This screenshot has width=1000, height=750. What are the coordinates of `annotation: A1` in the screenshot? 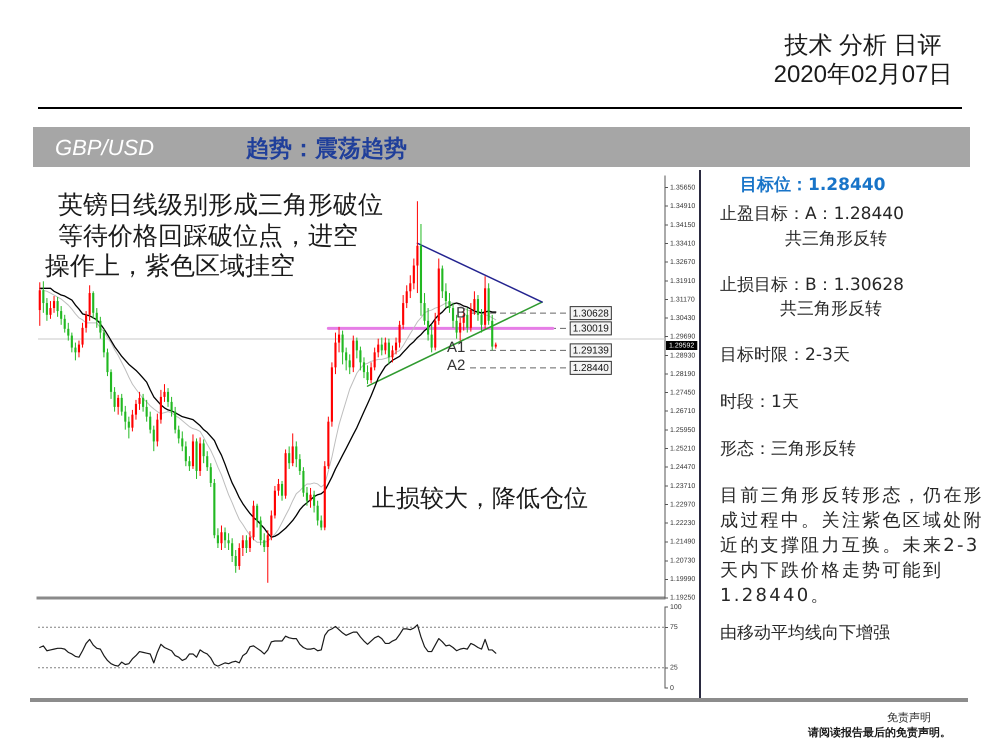 It's located at (456, 348).